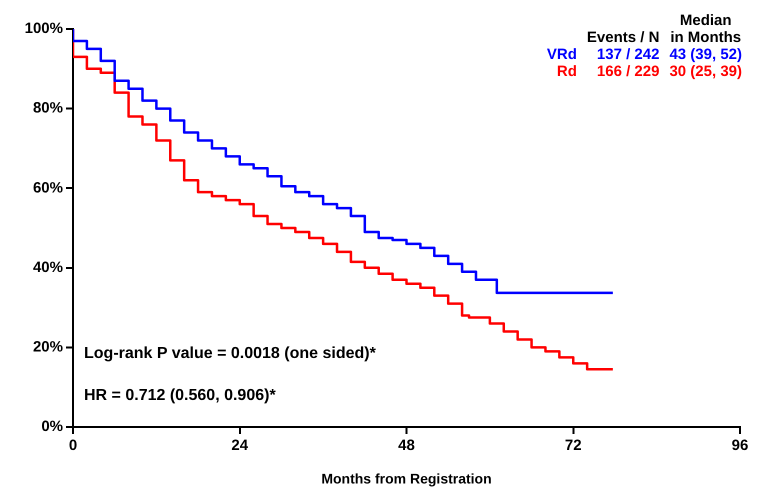 The image size is (766, 496). What do you see at coordinates (705, 54) in the screenshot?
I see `annotation: 43 (39, 52)` at bounding box center [705, 54].